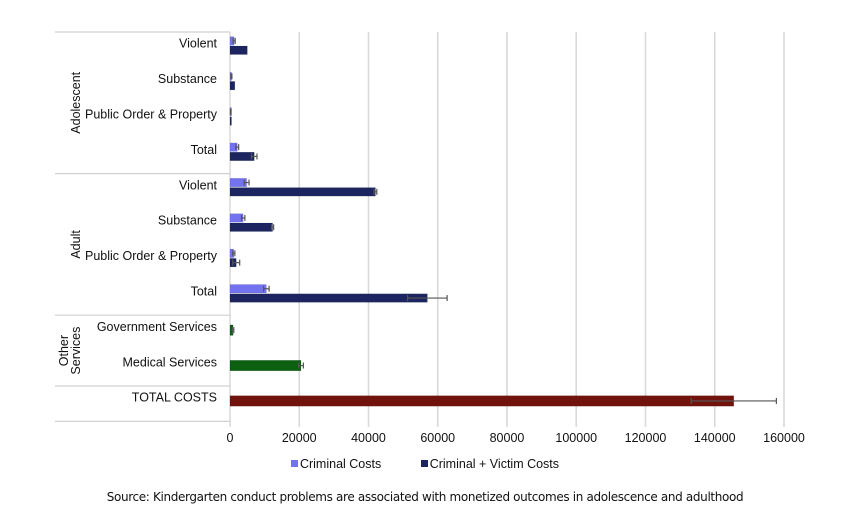  Describe the element at coordinates (265, 366) in the screenshot. I see `bar-other-services-medical-services-medical-services` at that location.